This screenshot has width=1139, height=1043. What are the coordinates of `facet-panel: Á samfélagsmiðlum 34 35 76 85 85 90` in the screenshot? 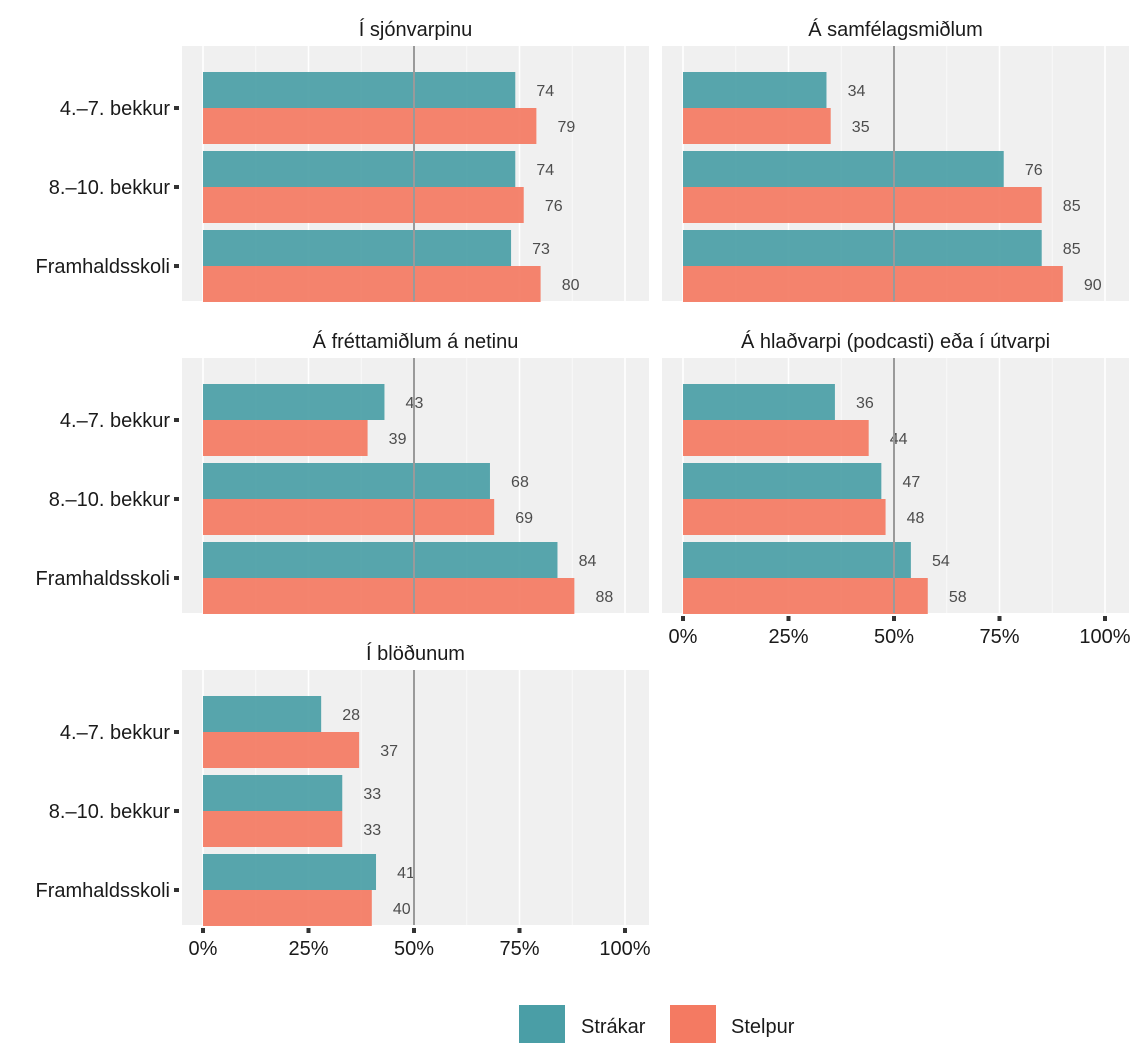 It's located at (895, 160).